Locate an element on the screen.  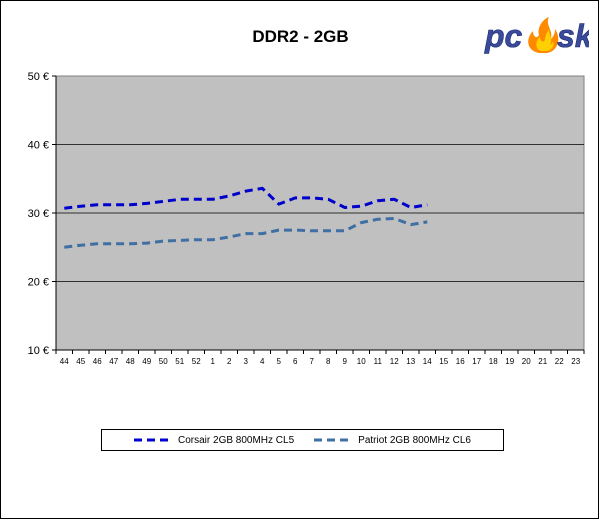
x-tick-label: 3 is located at coordinates (246, 361).